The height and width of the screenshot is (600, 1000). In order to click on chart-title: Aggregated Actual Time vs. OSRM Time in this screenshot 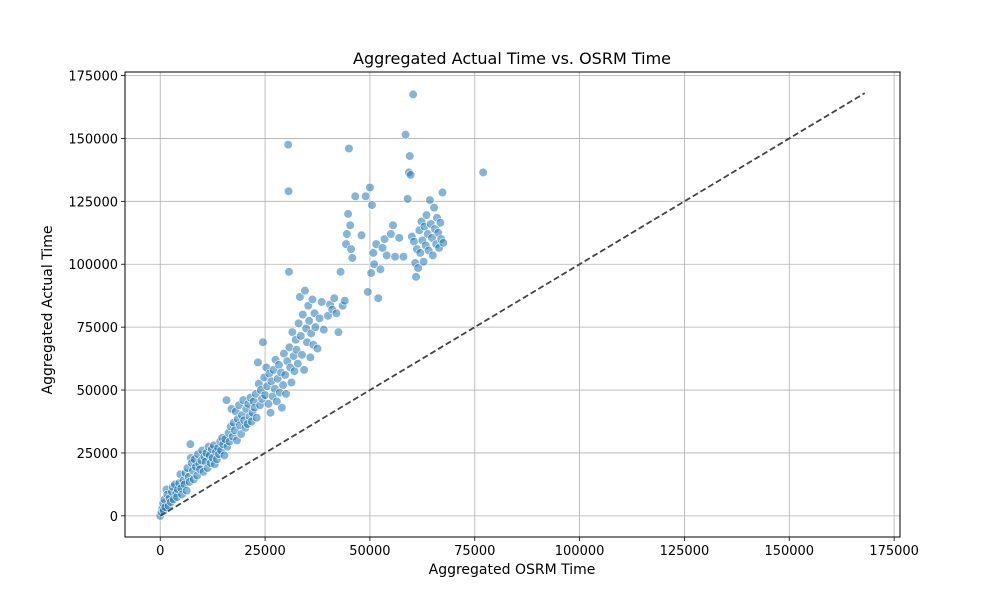, I will do `click(512, 58)`.